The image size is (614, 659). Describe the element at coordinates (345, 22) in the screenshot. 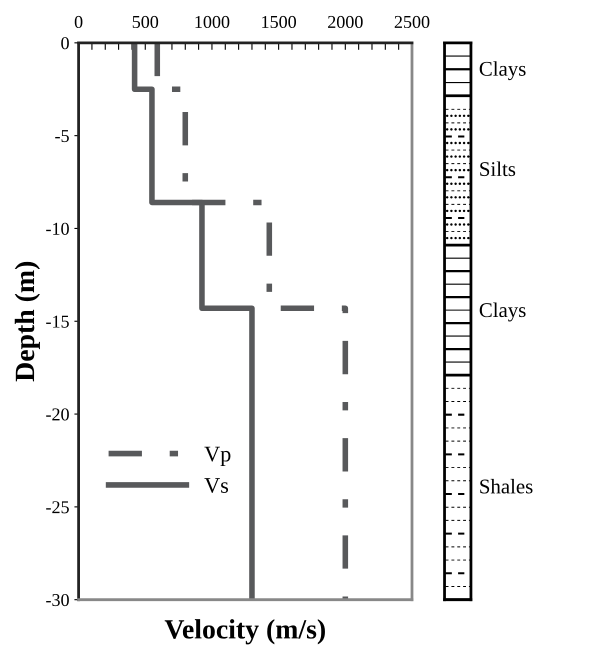

I see `x-tick-label: 2000` at that location.